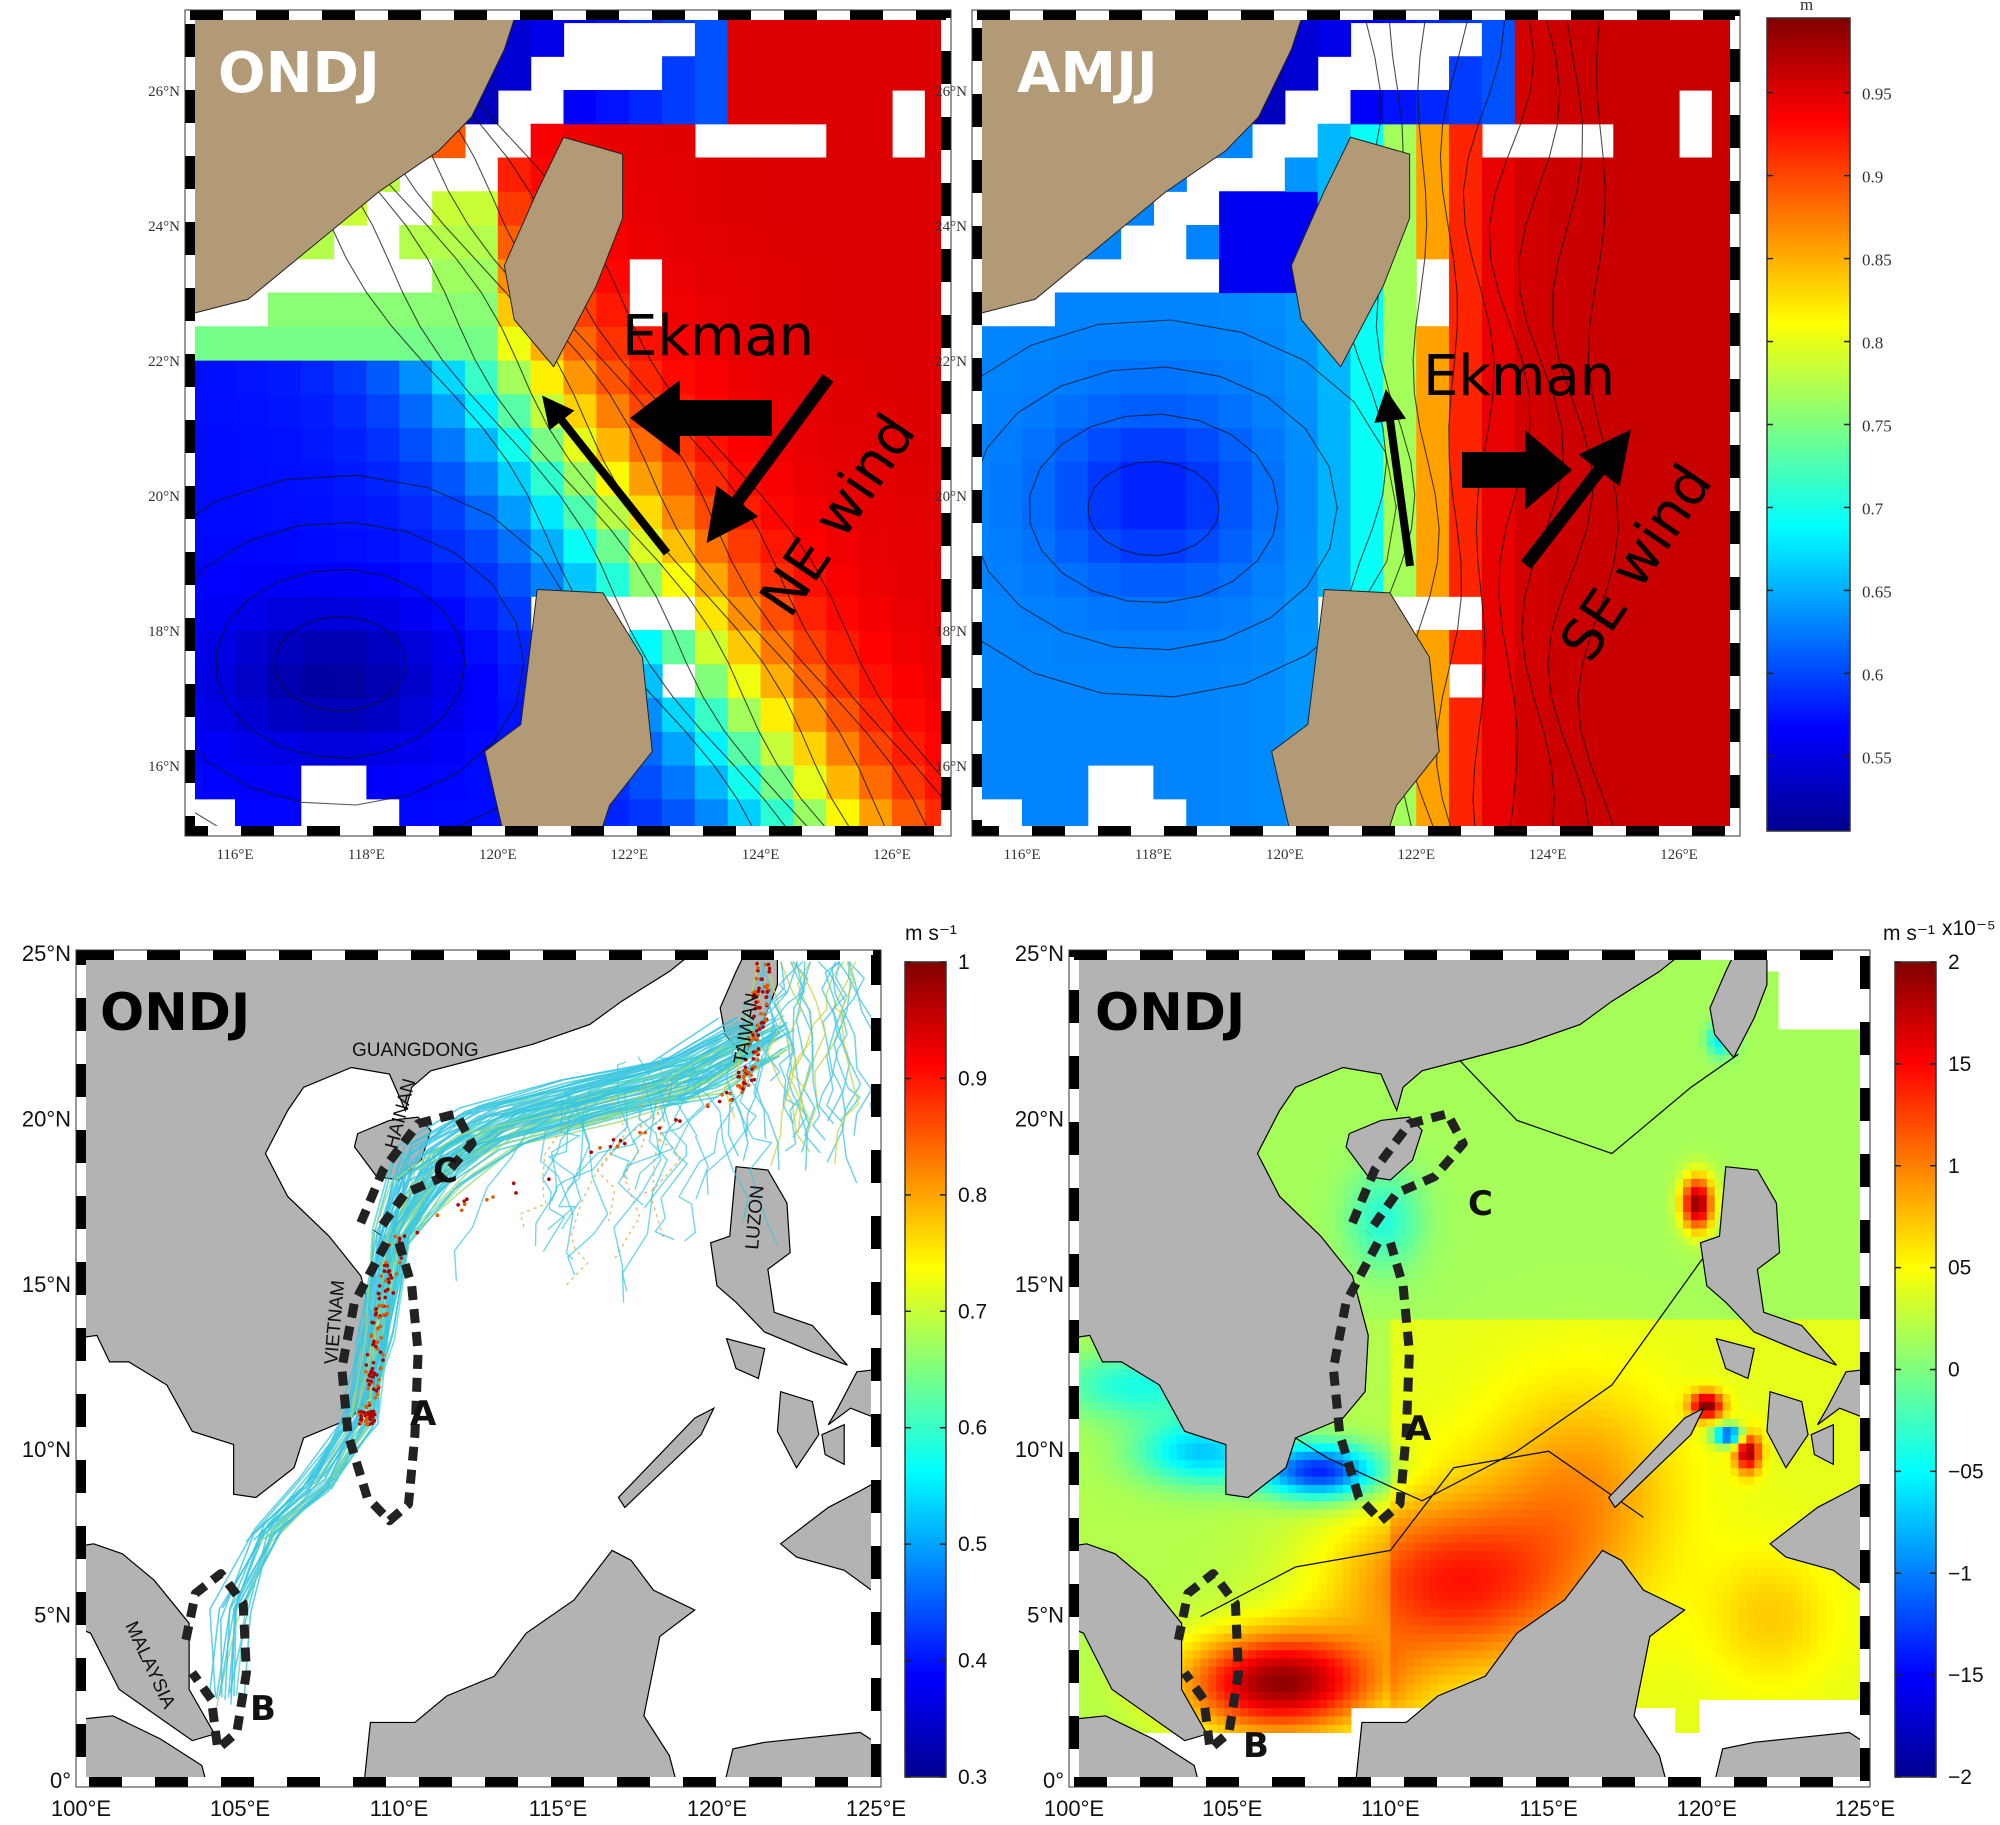  Describe the element at coordinates (717, 1808) in the screenshot. I see `lon-tick-label: 120°E` at that location.